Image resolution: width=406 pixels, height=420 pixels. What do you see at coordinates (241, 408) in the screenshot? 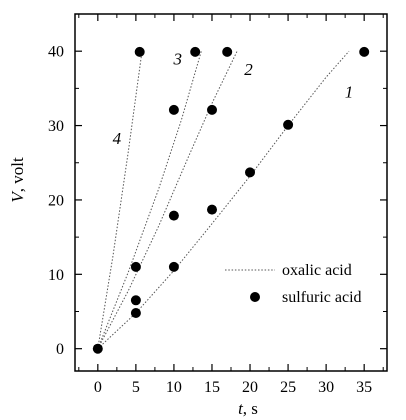
I see `x-axis-var: t` at bounding box center [241, 408].